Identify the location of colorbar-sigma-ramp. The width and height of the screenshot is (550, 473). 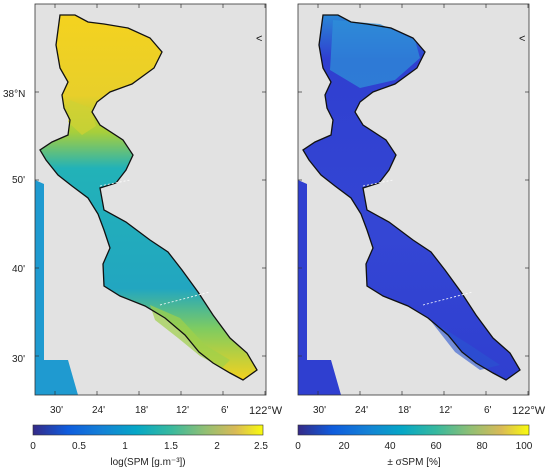
(413, 430).